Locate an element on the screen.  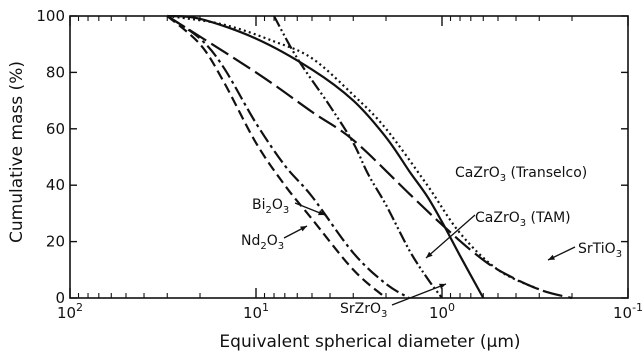
label-part: SrTiO is located at coordinates (597, 249).